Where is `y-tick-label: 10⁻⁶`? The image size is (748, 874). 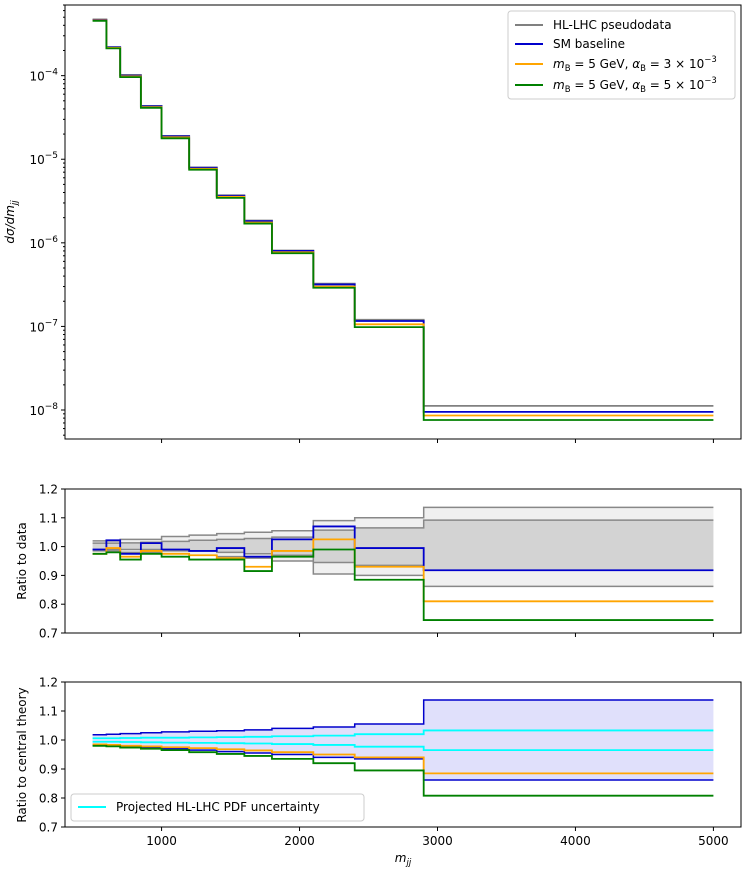 y-tick-label: 10⁻⁶ is located at coordinates (43, 243).